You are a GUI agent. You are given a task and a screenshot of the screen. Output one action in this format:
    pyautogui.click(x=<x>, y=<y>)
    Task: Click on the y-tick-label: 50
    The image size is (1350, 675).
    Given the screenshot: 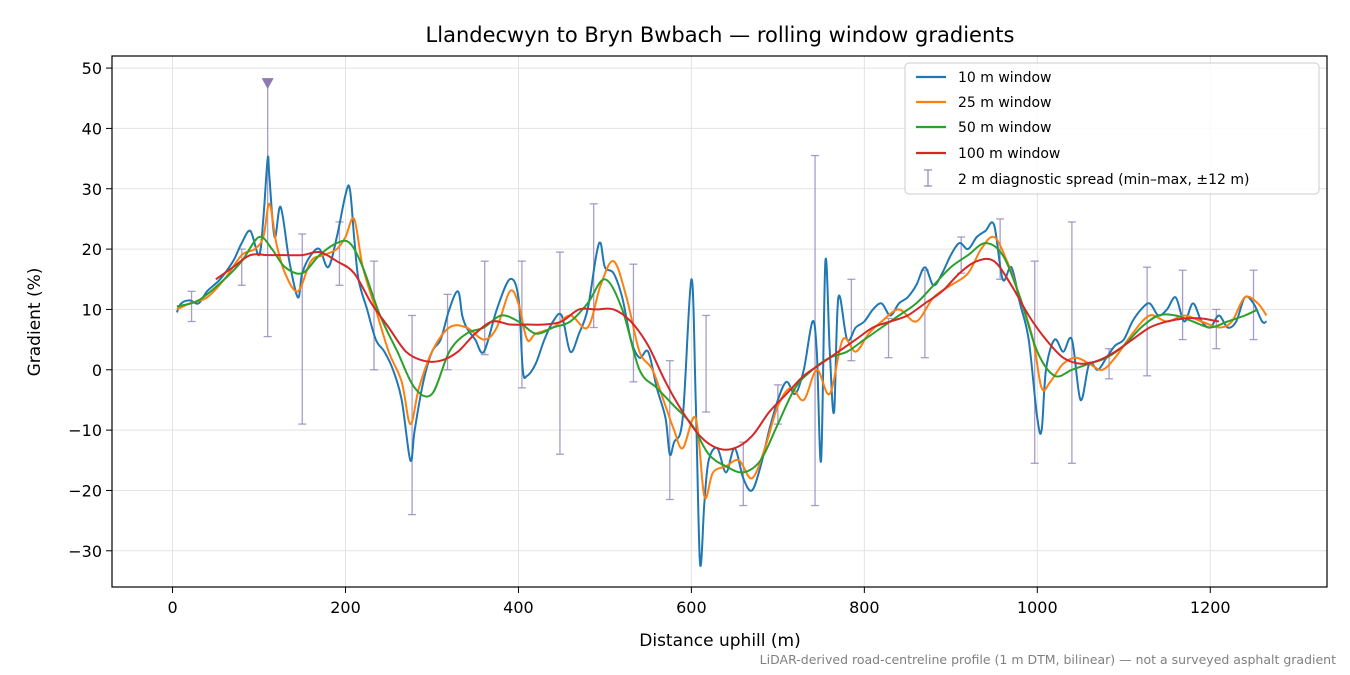 What is the action you would take?
    pyautogui.click(x=92, y=68)
    